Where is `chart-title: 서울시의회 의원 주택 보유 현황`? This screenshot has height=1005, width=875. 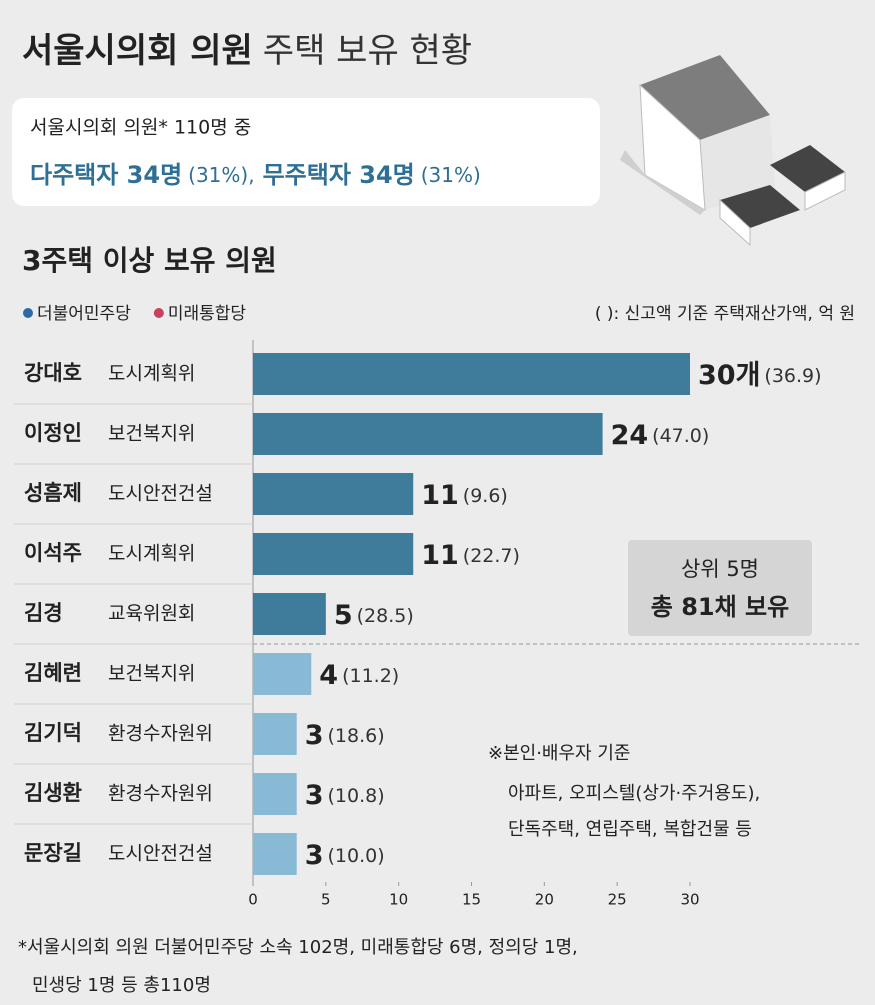 chart-title: 서울시의회 의원 주택 보유 현황 is located at coordinates (247, 51).